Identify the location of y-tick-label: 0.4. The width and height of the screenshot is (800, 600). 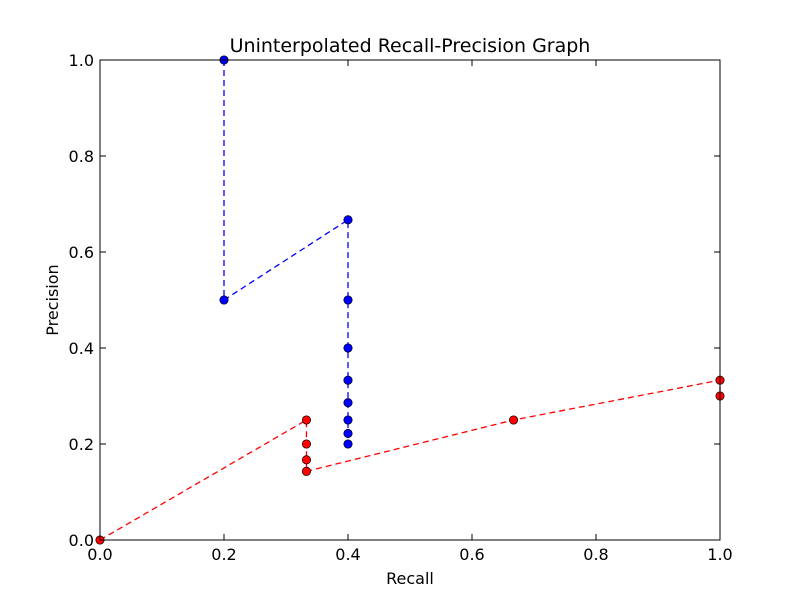
(81, 348).